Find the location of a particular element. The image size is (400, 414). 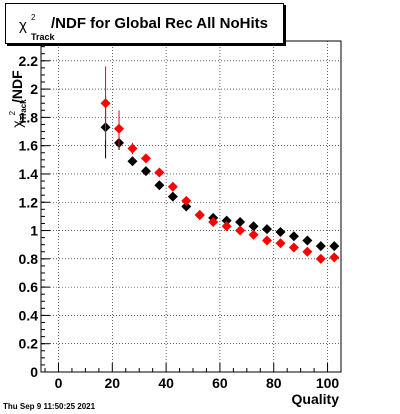

y-tick-label: 0.2 is located at coordinates (29, 344).